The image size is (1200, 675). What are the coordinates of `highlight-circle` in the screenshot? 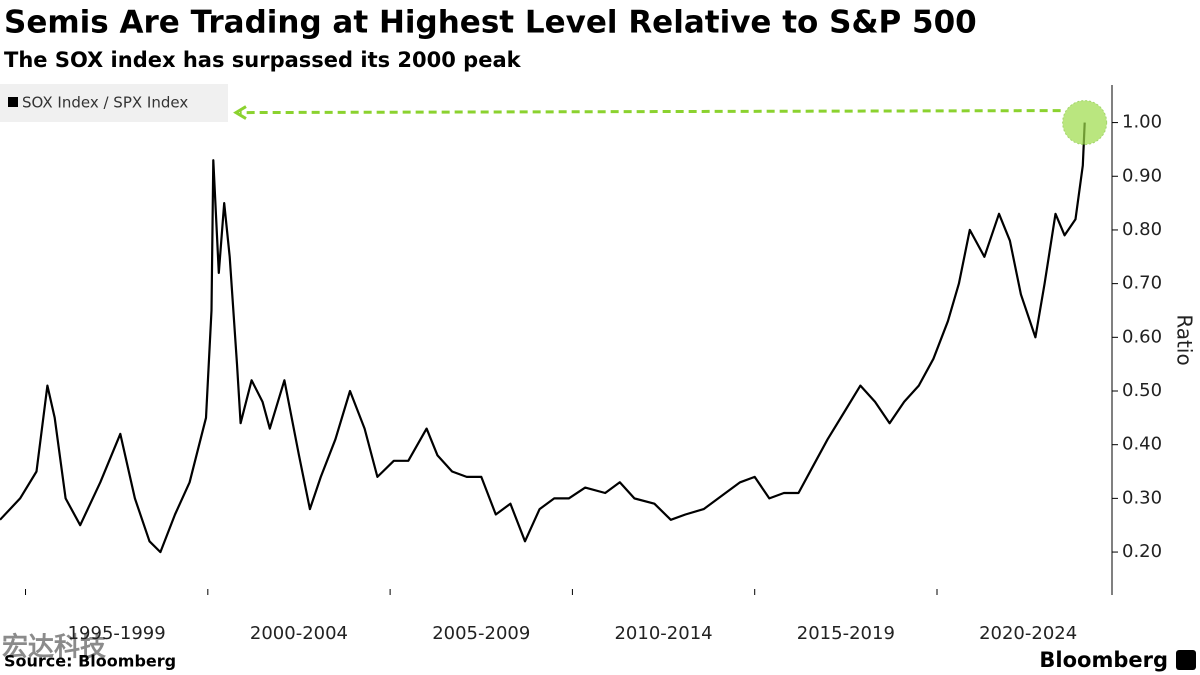 It's located at (1085, 123).